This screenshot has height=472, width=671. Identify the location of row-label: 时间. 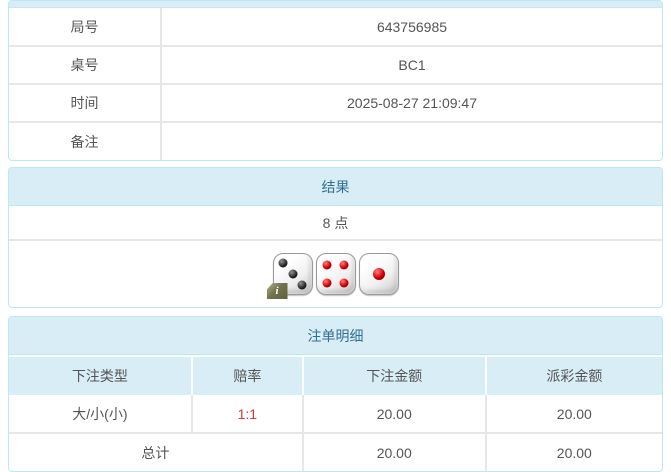
(85, 103).